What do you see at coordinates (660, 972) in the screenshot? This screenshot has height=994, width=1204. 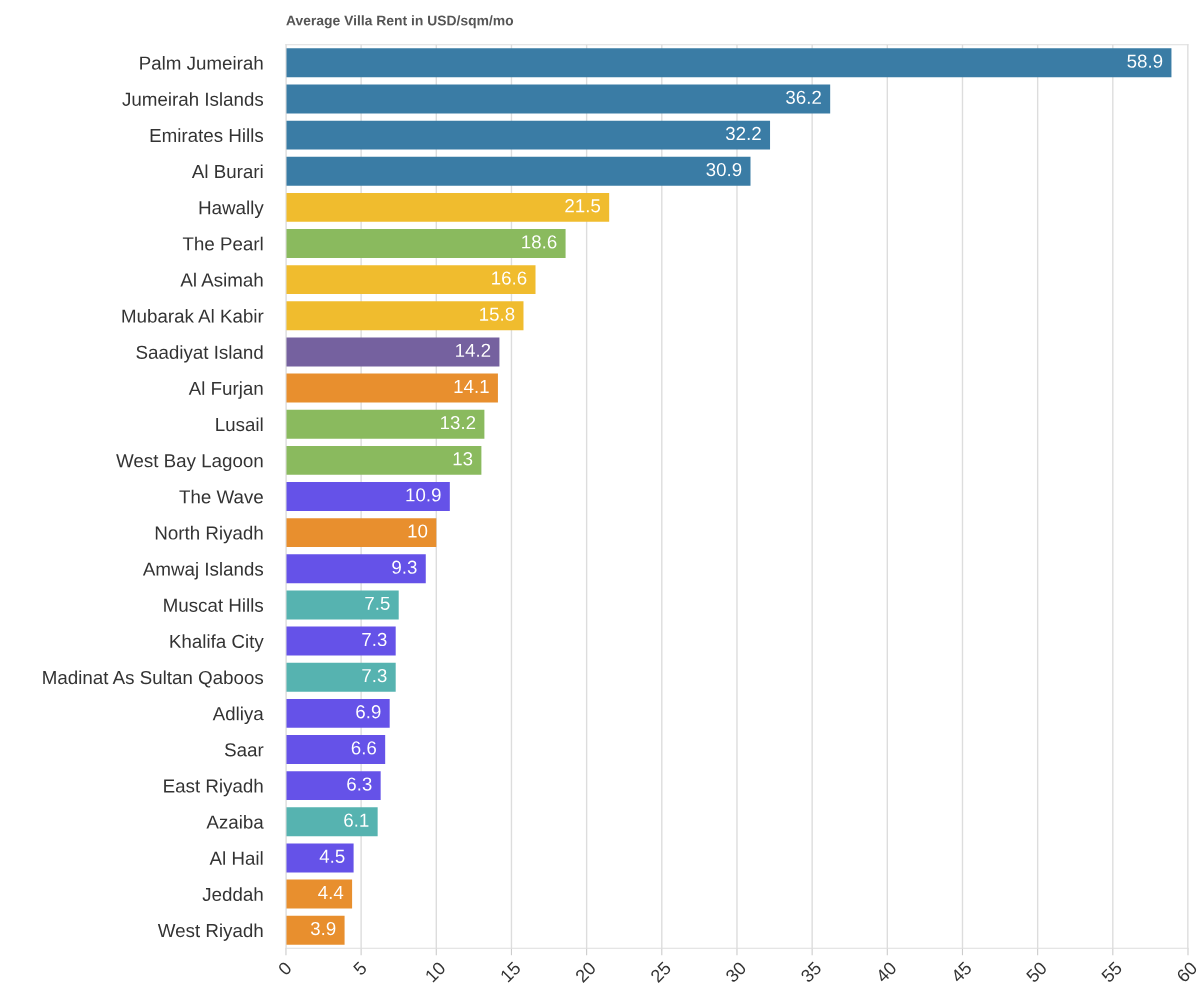 I see `x-tick-label: 25` at bounding box center [660, 972].